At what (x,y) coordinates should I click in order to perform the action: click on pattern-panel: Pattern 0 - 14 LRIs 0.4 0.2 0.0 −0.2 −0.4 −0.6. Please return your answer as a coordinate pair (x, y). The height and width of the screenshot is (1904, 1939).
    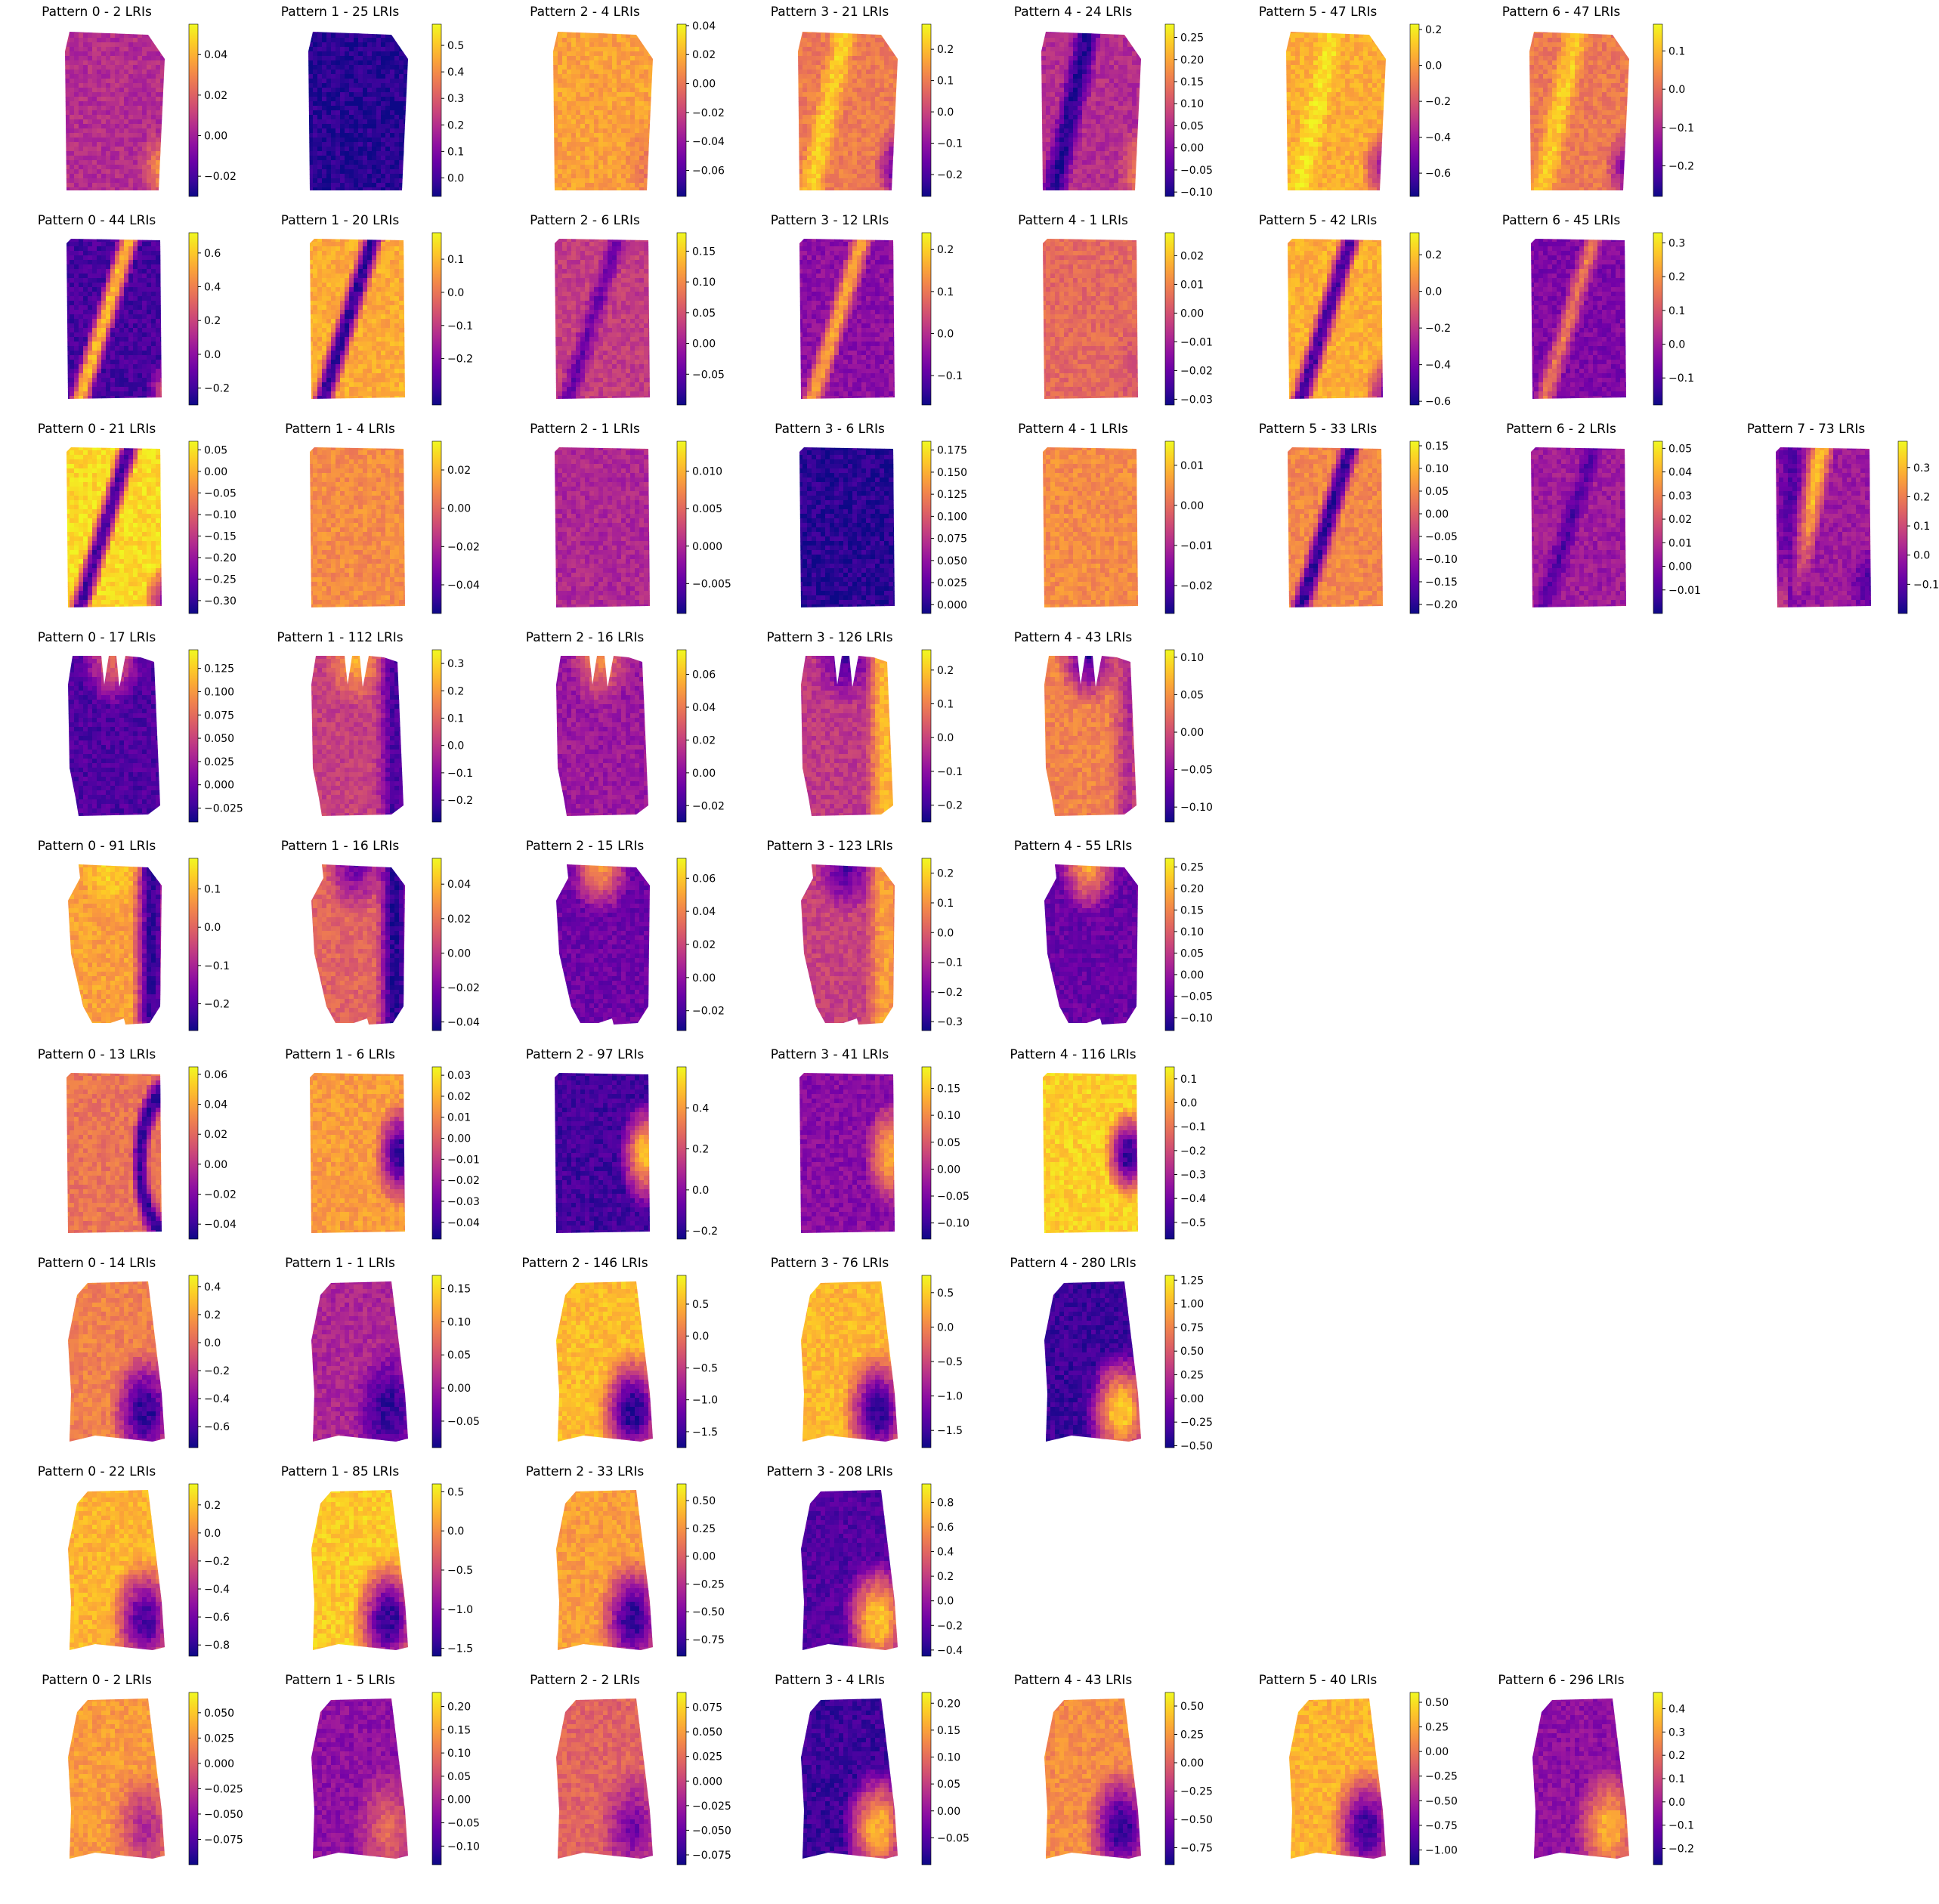
    Looking at the image, I should click on (142, 1355).